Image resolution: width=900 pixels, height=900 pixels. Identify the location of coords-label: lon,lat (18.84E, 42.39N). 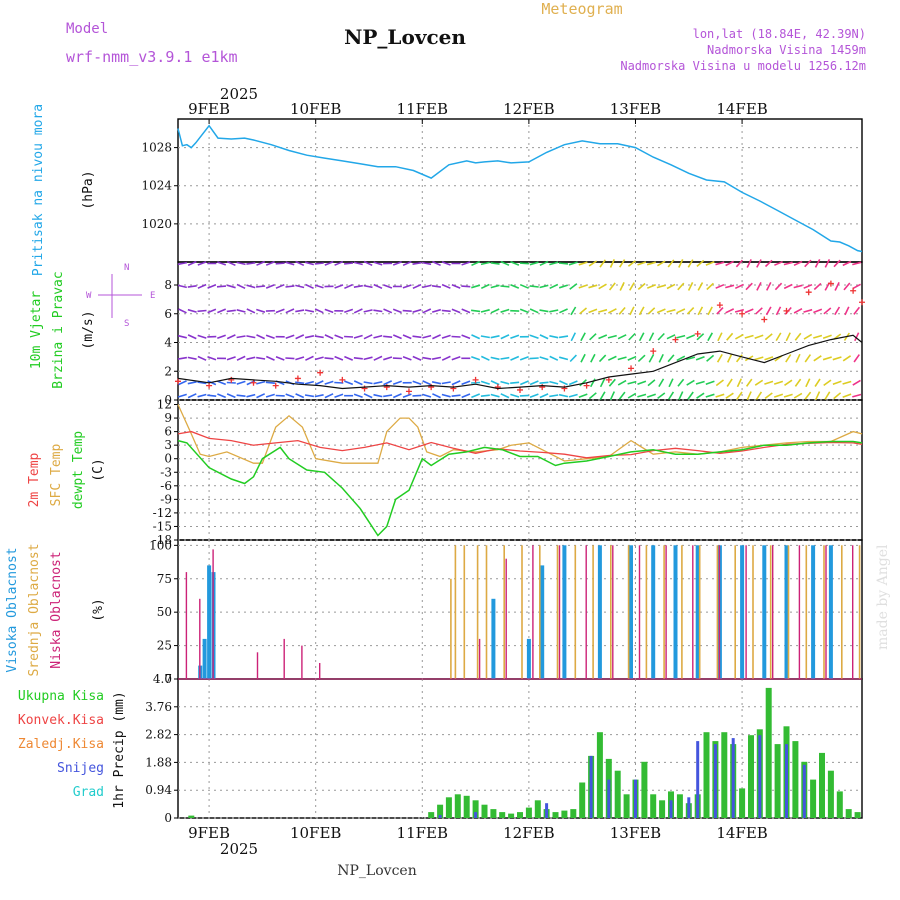
(779, 34).